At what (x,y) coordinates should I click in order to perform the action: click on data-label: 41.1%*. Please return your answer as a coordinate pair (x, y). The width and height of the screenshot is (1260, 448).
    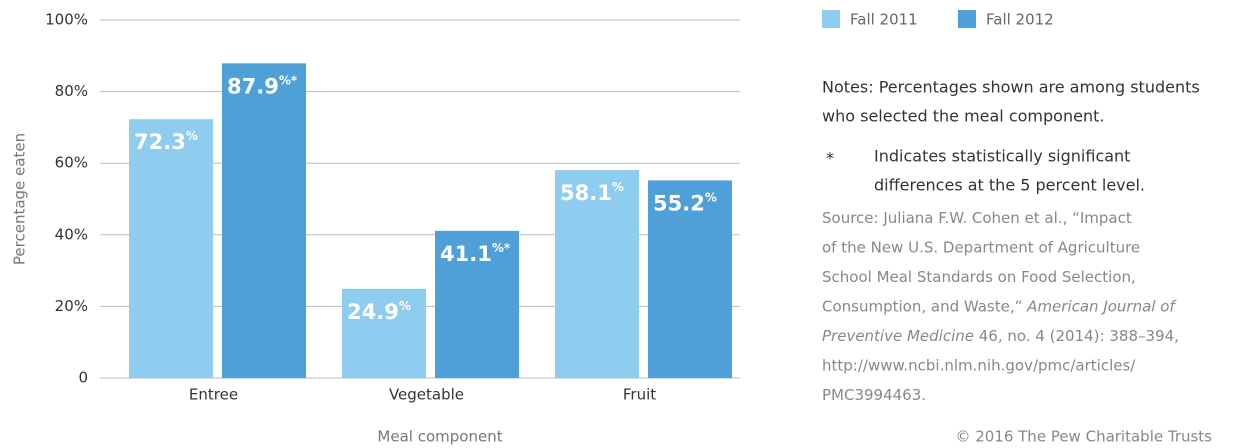
    Looking at the image, I should click on (475, 253).